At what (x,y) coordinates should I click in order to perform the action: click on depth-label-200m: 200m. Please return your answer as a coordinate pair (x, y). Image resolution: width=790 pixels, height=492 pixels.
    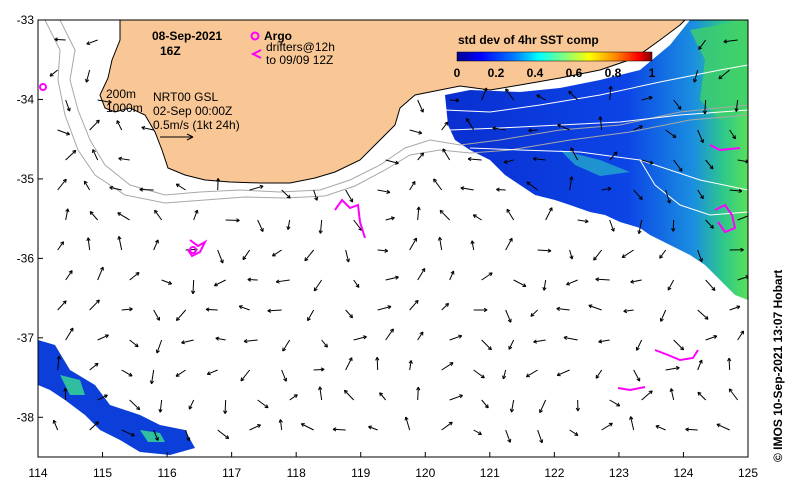
    Looking at the image, I should click on (121, 94).